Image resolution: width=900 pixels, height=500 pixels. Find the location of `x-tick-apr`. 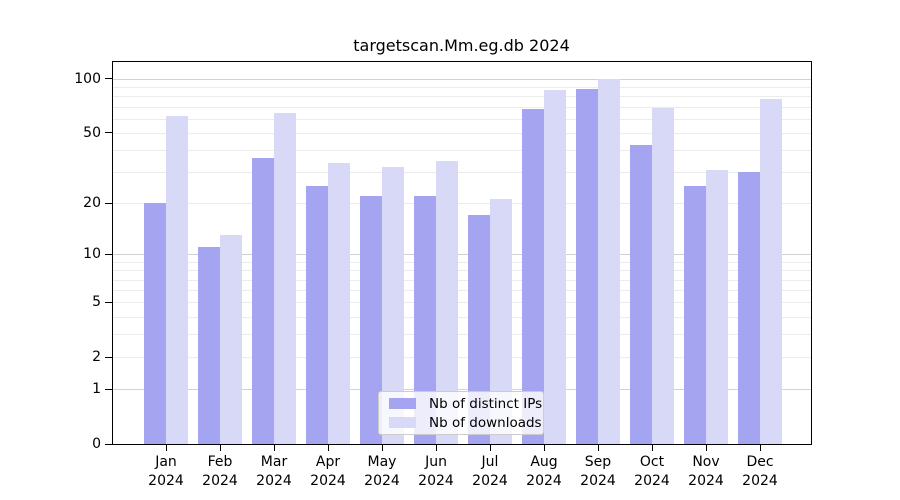

x-tick-apr is located at coordinates (328, 448).